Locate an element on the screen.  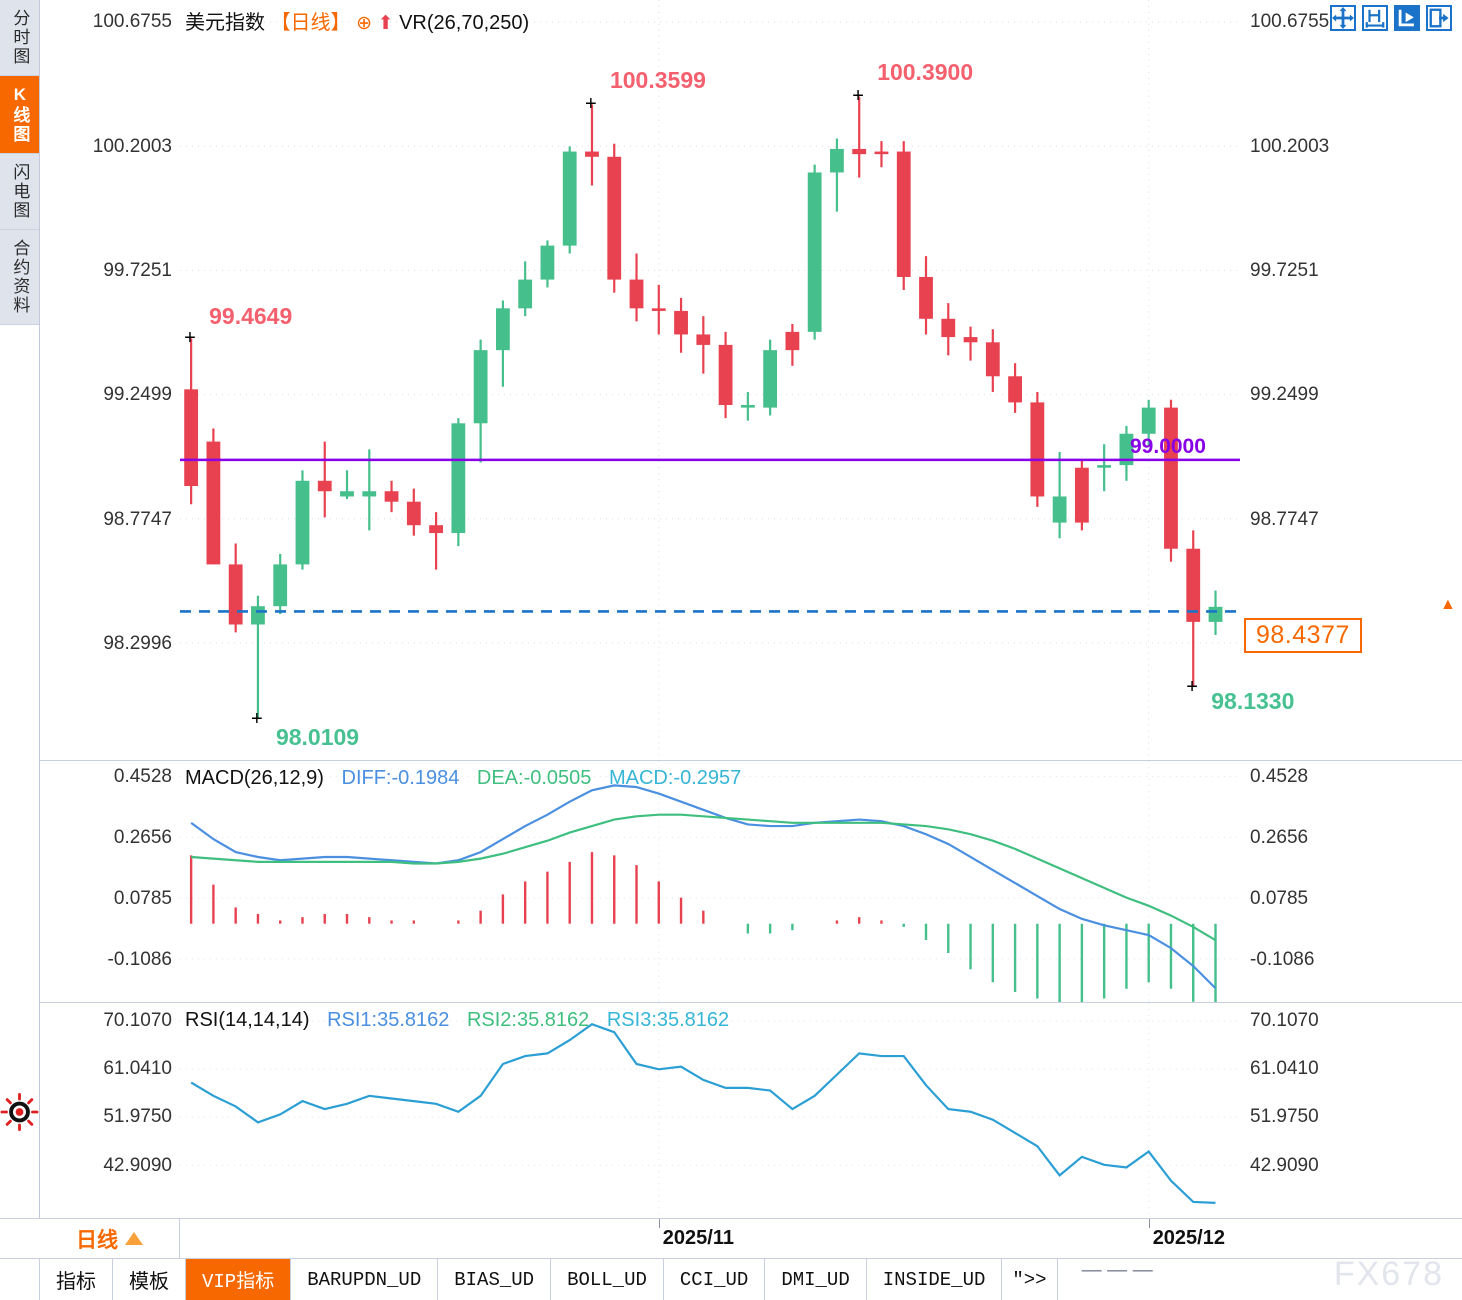
indicator-label: VR(26,70,250) is located at coordinates (464, 23).